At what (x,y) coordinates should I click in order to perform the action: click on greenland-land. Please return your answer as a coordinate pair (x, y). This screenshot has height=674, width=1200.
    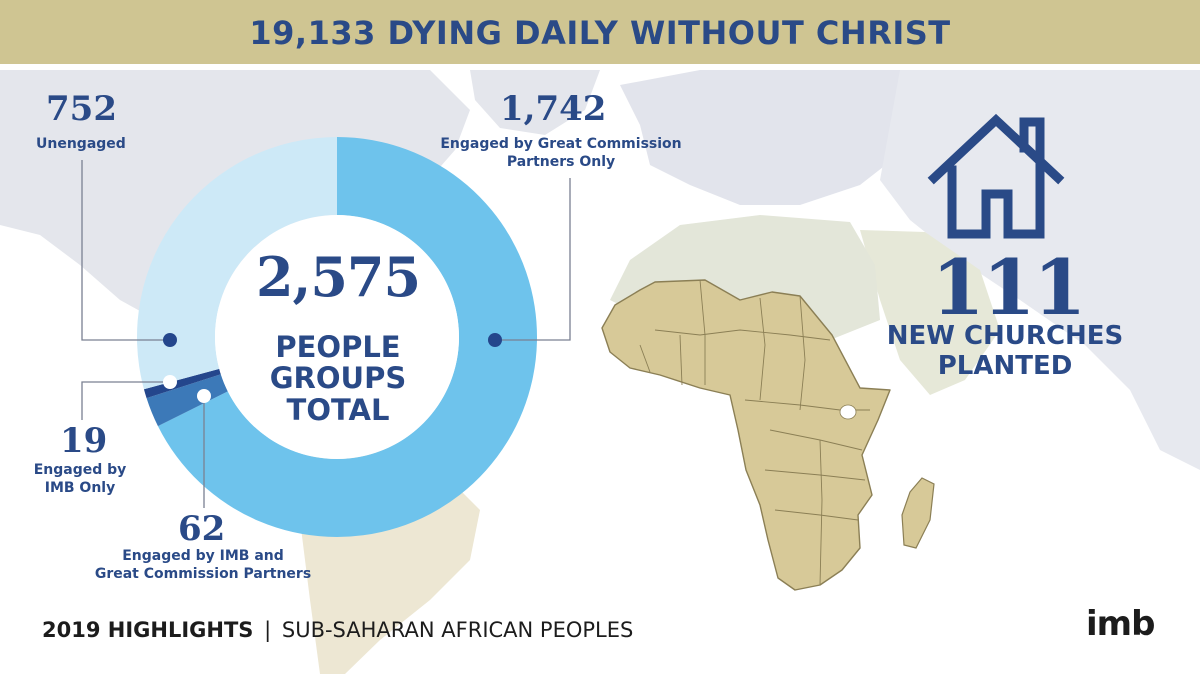
    Looking at the image, I should click on (535, 102).